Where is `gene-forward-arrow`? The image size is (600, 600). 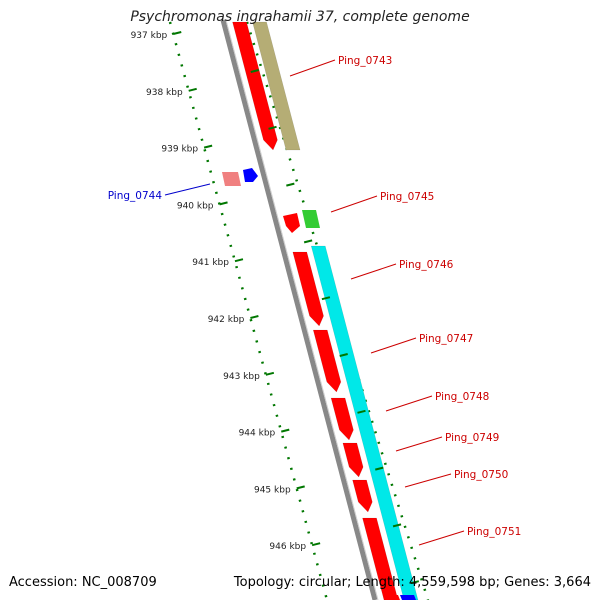
gene-forward-arrow is located at coordinates (250, 175).